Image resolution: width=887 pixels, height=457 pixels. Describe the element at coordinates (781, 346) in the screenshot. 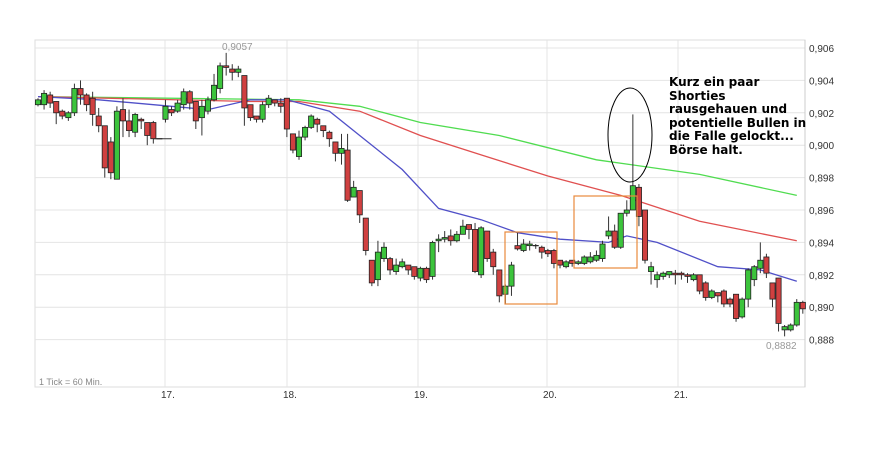

I see `low-label: 0,8882` at that location.